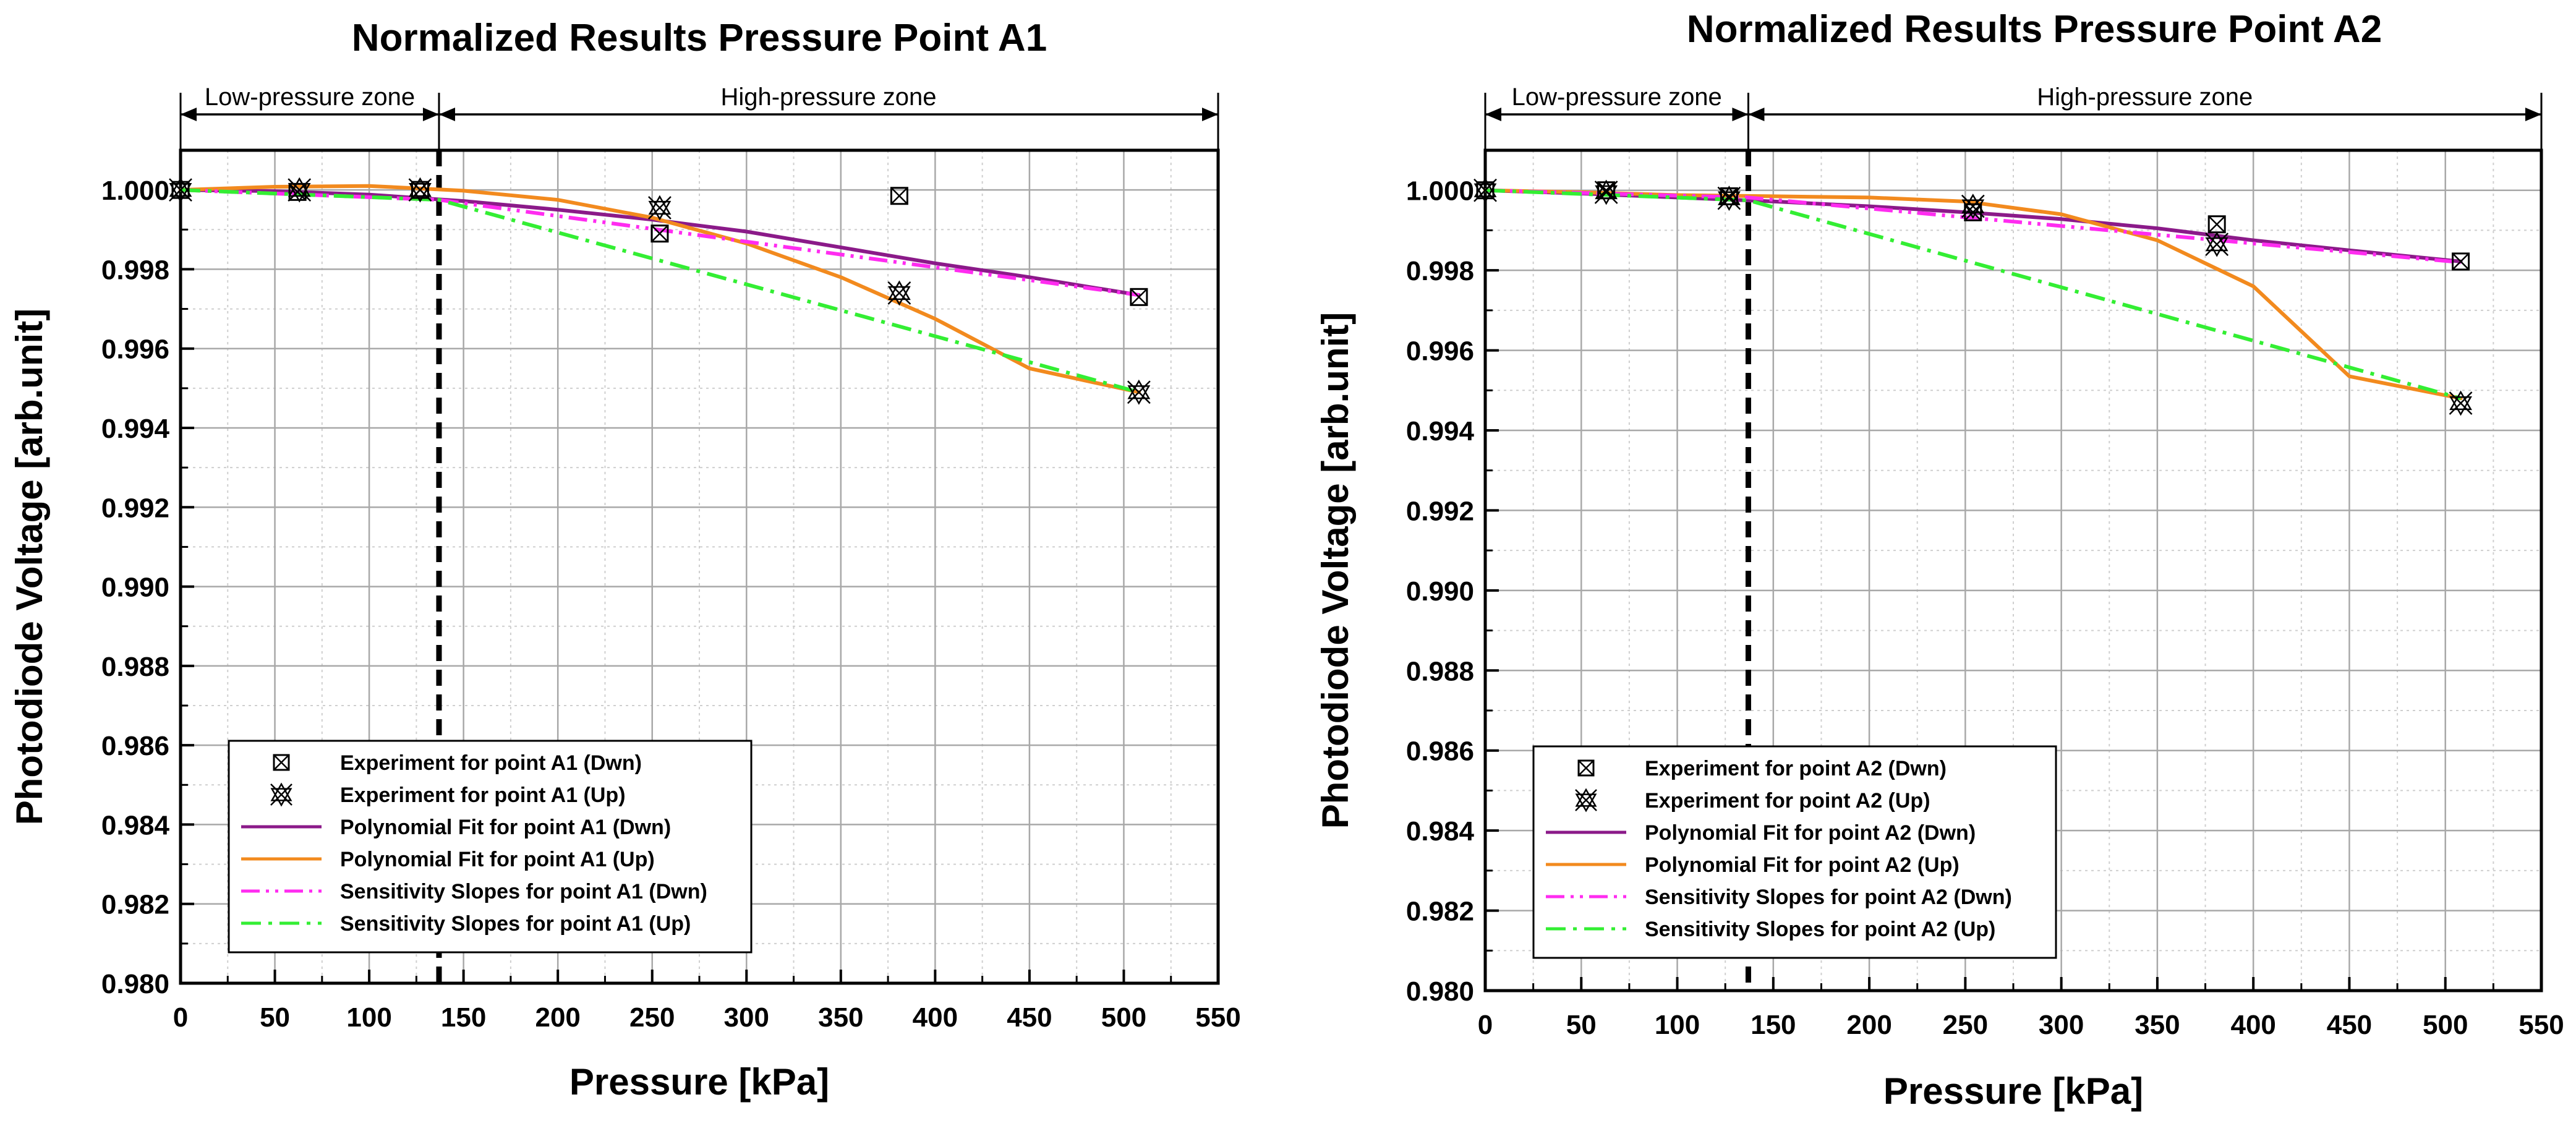 The height and width of the screenshot is (1131, 2576). Describe the element at coordinates (1440, 351) in the screenshot. I see `y-tick-label: 0.996` at that location.